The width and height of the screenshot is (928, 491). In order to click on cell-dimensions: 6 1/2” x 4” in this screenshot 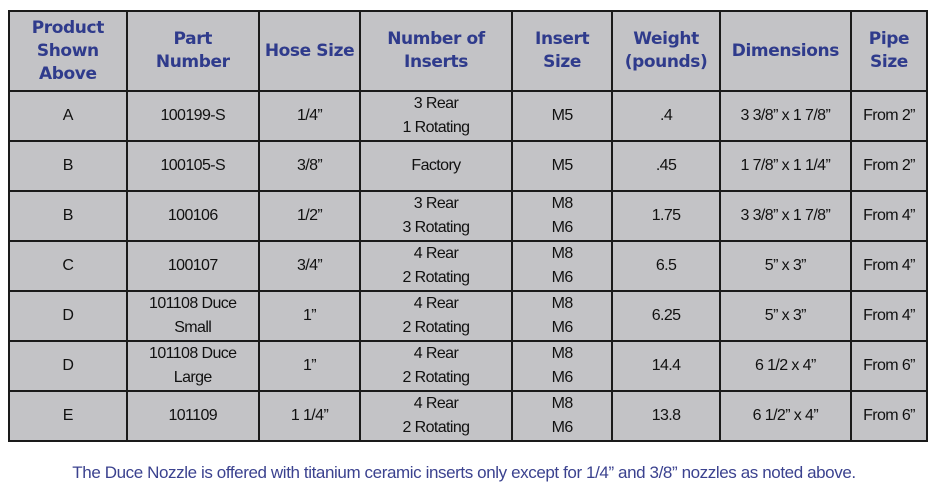, I will do `click(785, 416)`.